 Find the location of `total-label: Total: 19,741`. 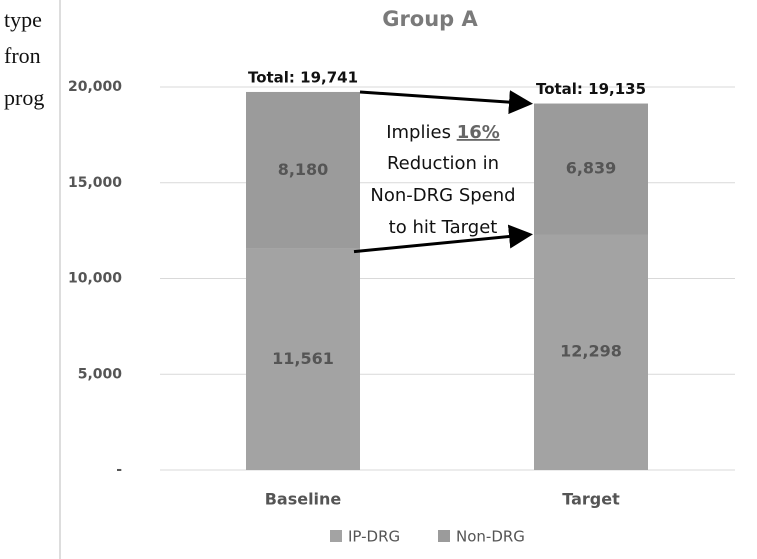

total-label: Total: 19,741 is located at coordinates (303, 77).